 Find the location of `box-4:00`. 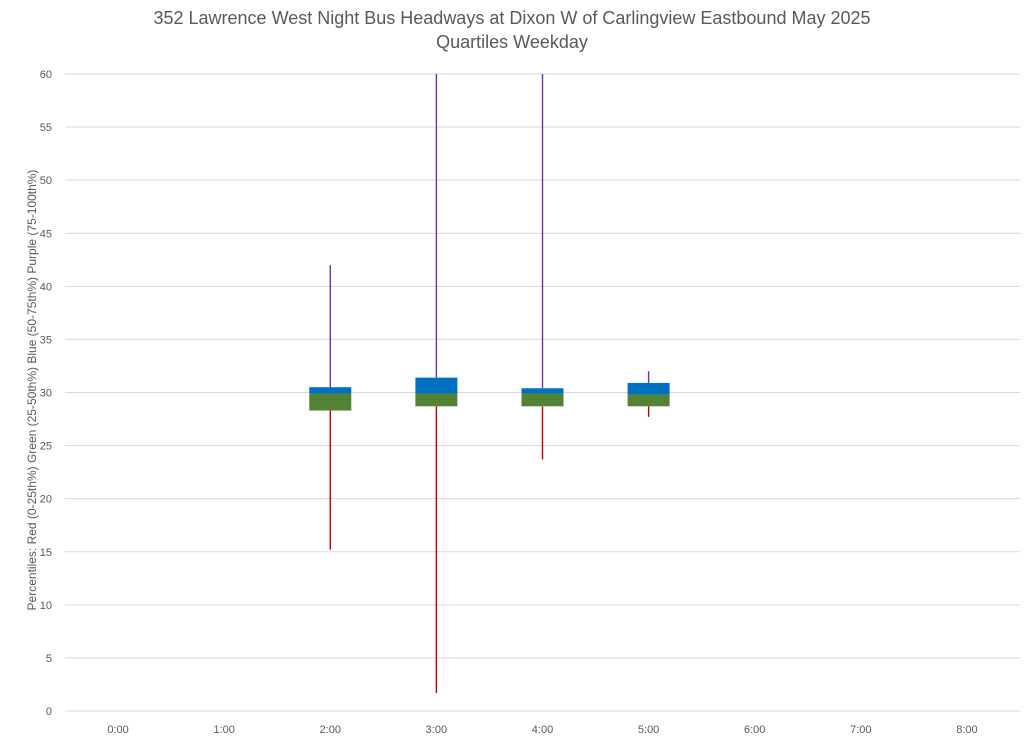

box-4:00 is located at coordinates (542, 267).